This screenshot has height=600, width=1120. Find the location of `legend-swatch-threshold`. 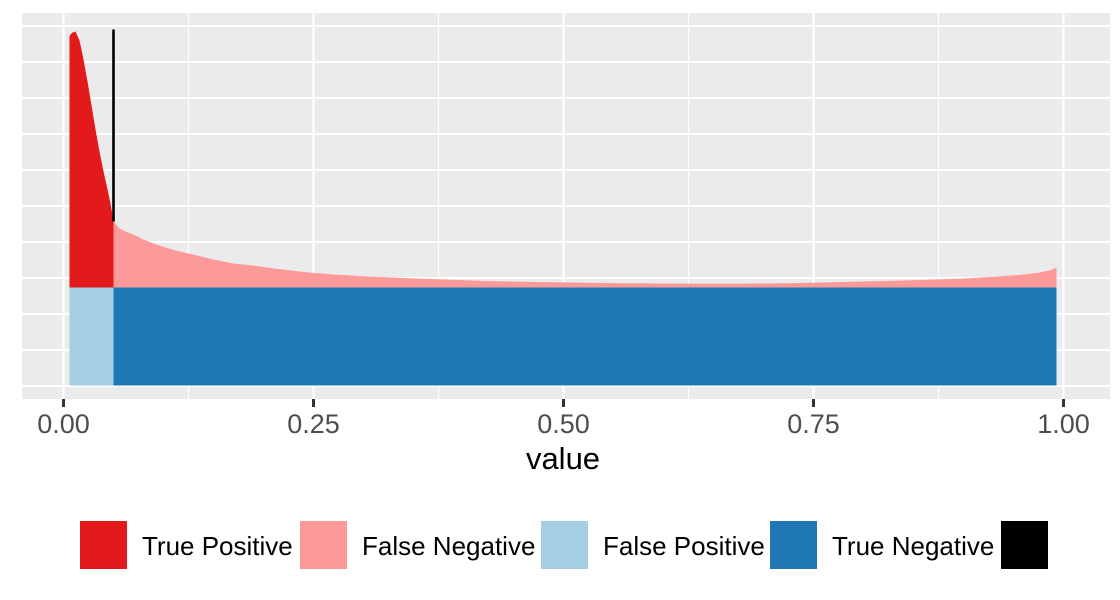

legend-swatch-threshold is located at coordinates (1024, 545).